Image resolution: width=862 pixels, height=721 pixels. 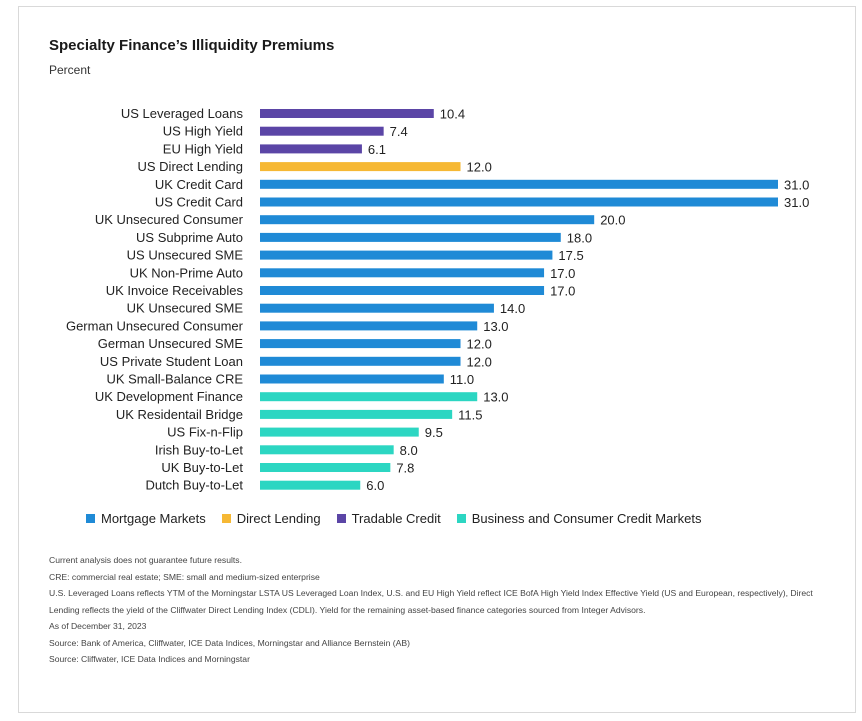 I want to click on legend-item-mortgage: Mortgage Markets, so click(x=146, y=518).